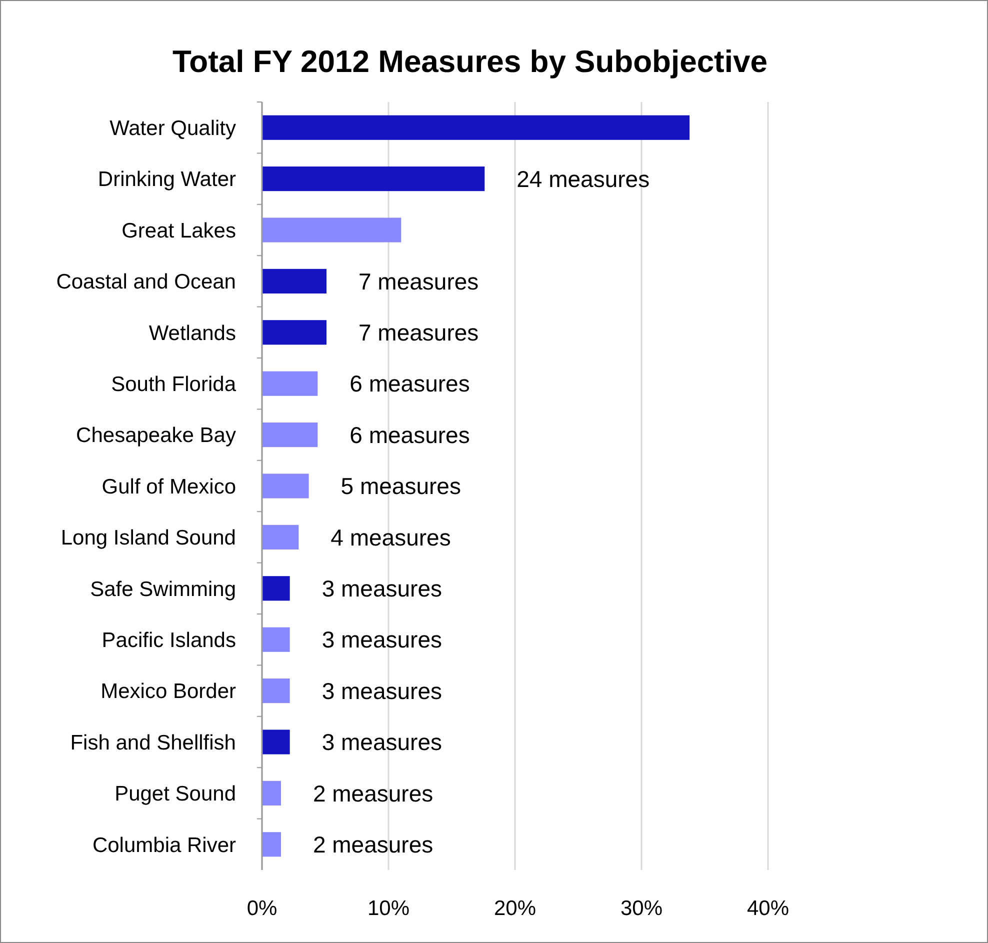 Image resolution: width=988 pixels, height=943 pixels. I want to click on y-tick-label: Columbia River, so click(164, 845).